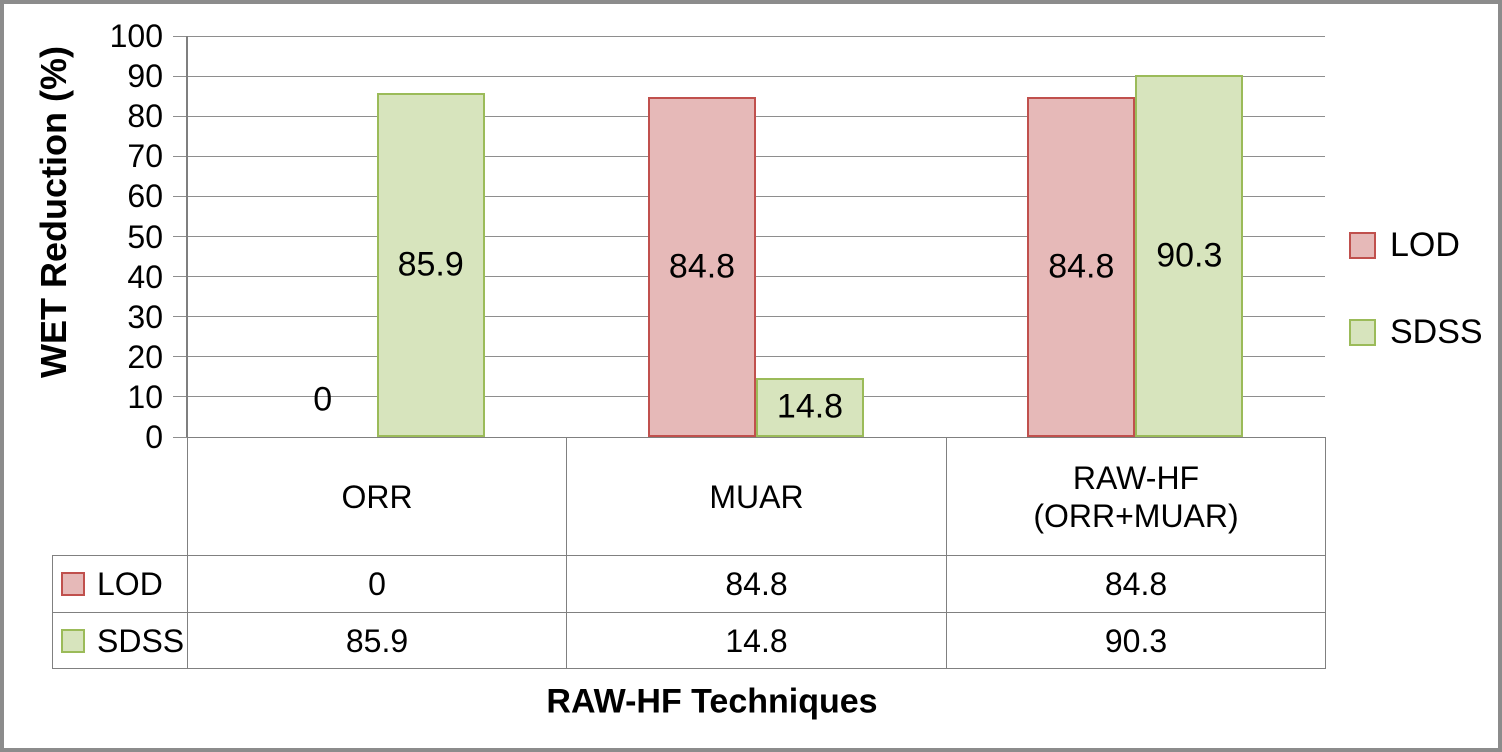 The image size is (1502, 752). I want to click on y-tick-label: 70, so click(145, 156).